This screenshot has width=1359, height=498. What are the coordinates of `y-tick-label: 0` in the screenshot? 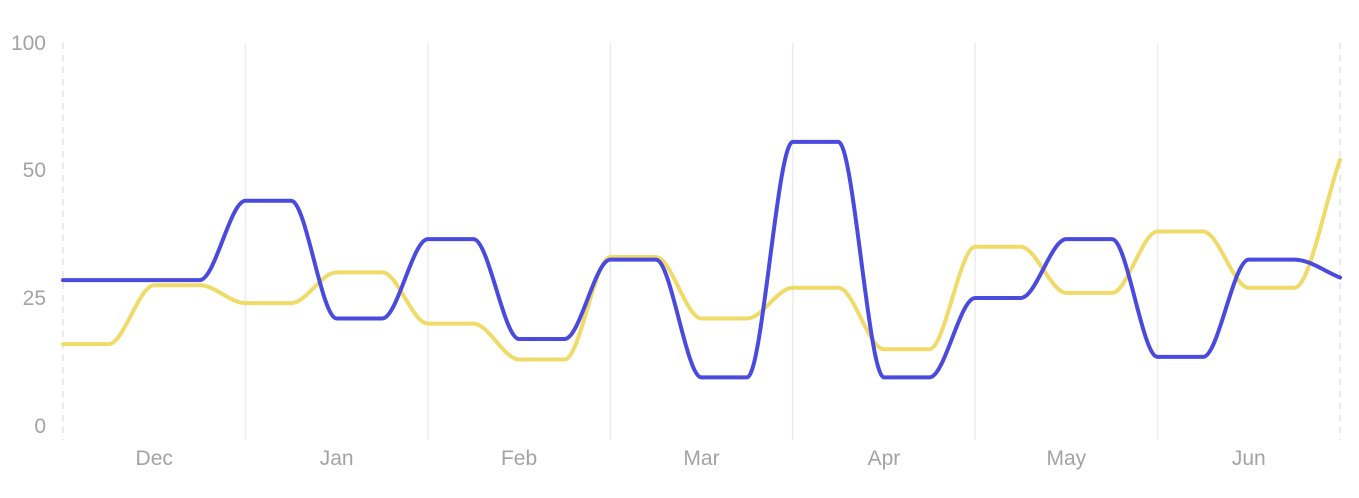 It's located at (40, 426).